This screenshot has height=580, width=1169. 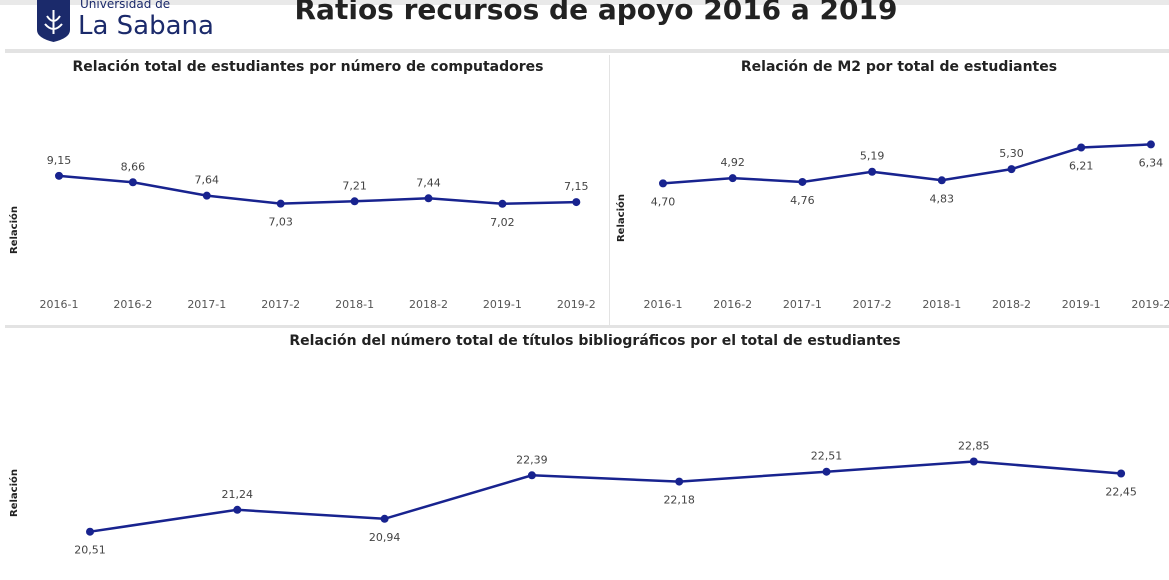 I want to click on data-label: 7,15, so click(x=576, y=186).